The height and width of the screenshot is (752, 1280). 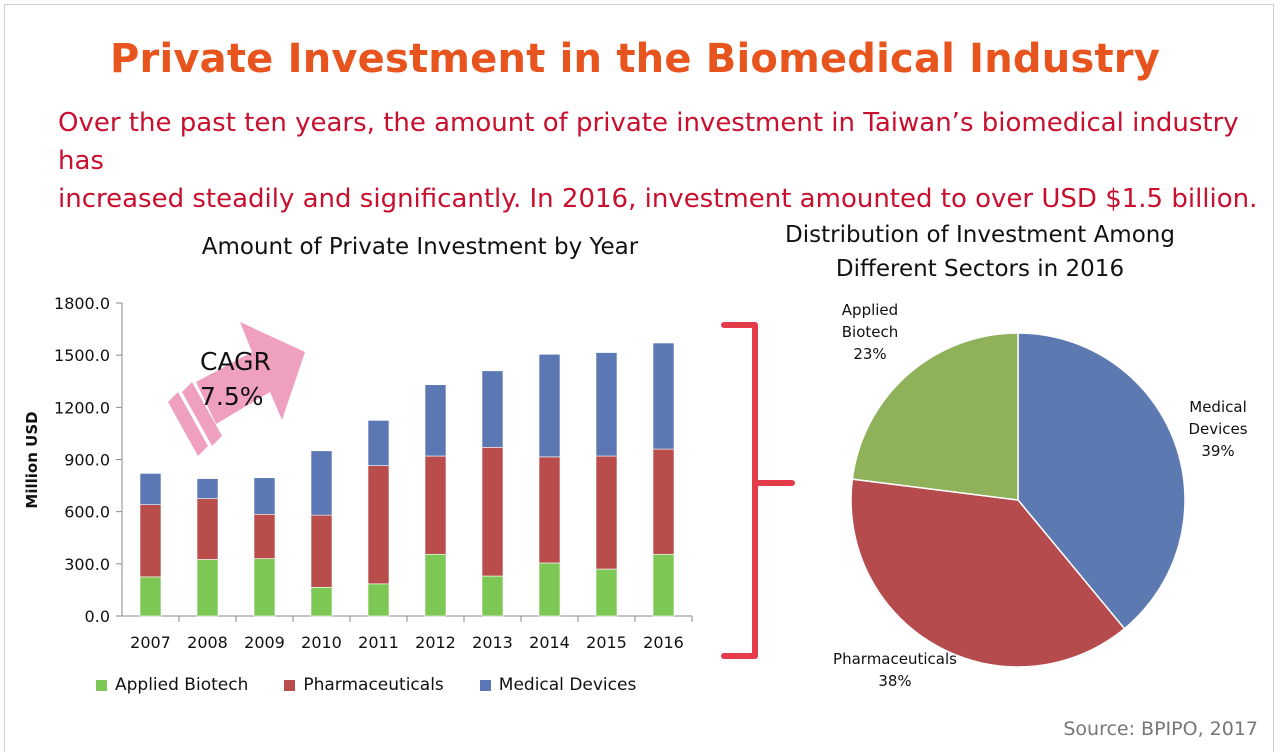 I want to click on pie-slice-percent: 38%, so click(x=894, y=681).